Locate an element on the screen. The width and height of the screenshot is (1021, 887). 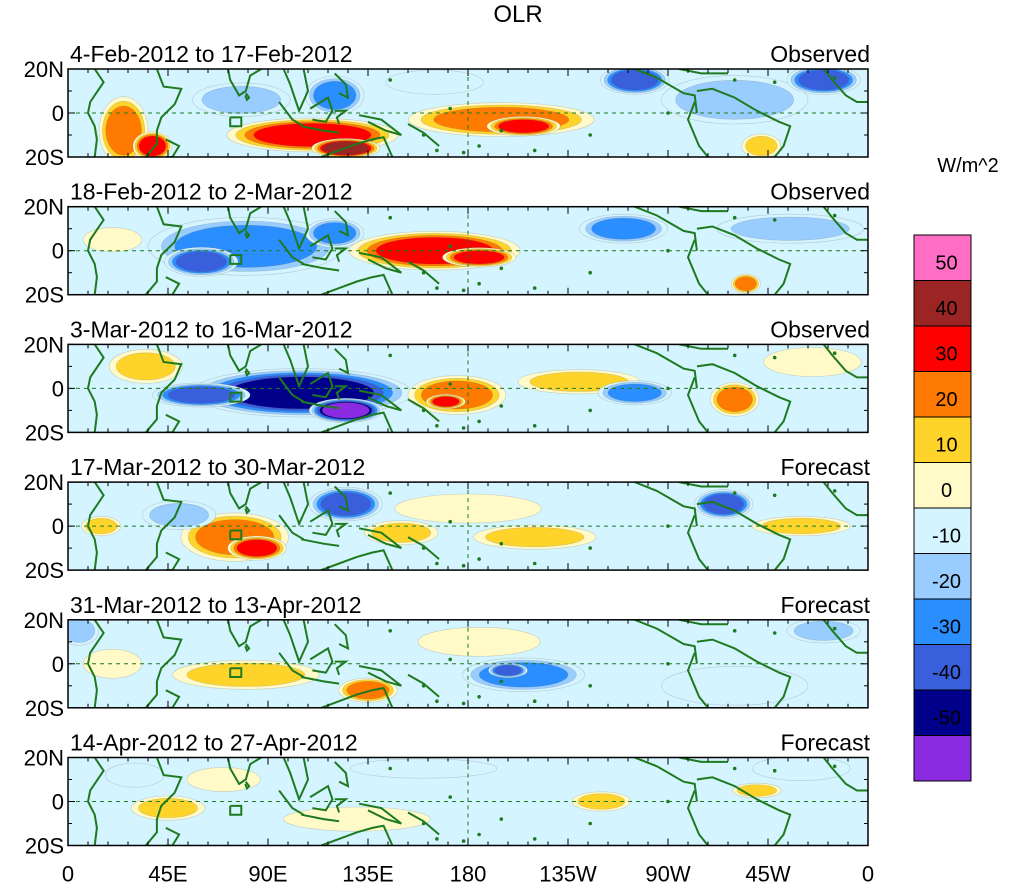
colorbar-label: 10 is located at coordinates (946, 446).